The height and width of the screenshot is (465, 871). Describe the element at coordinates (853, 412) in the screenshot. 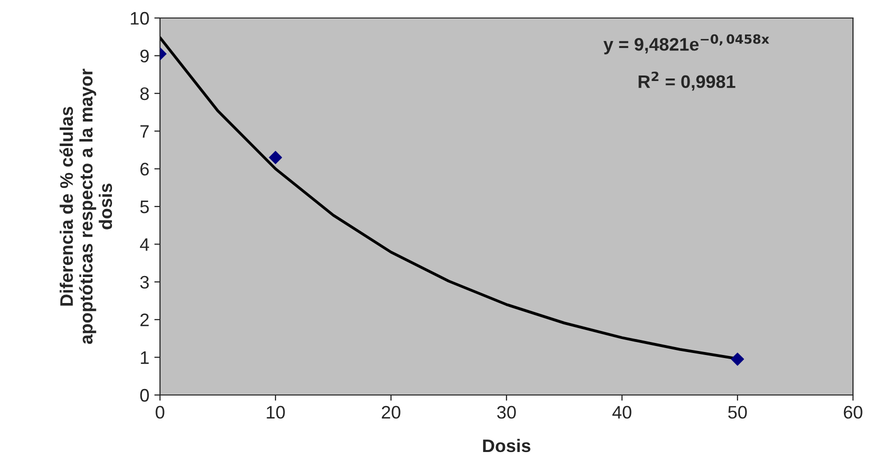

I see `x-tick-label: 60` at that location.